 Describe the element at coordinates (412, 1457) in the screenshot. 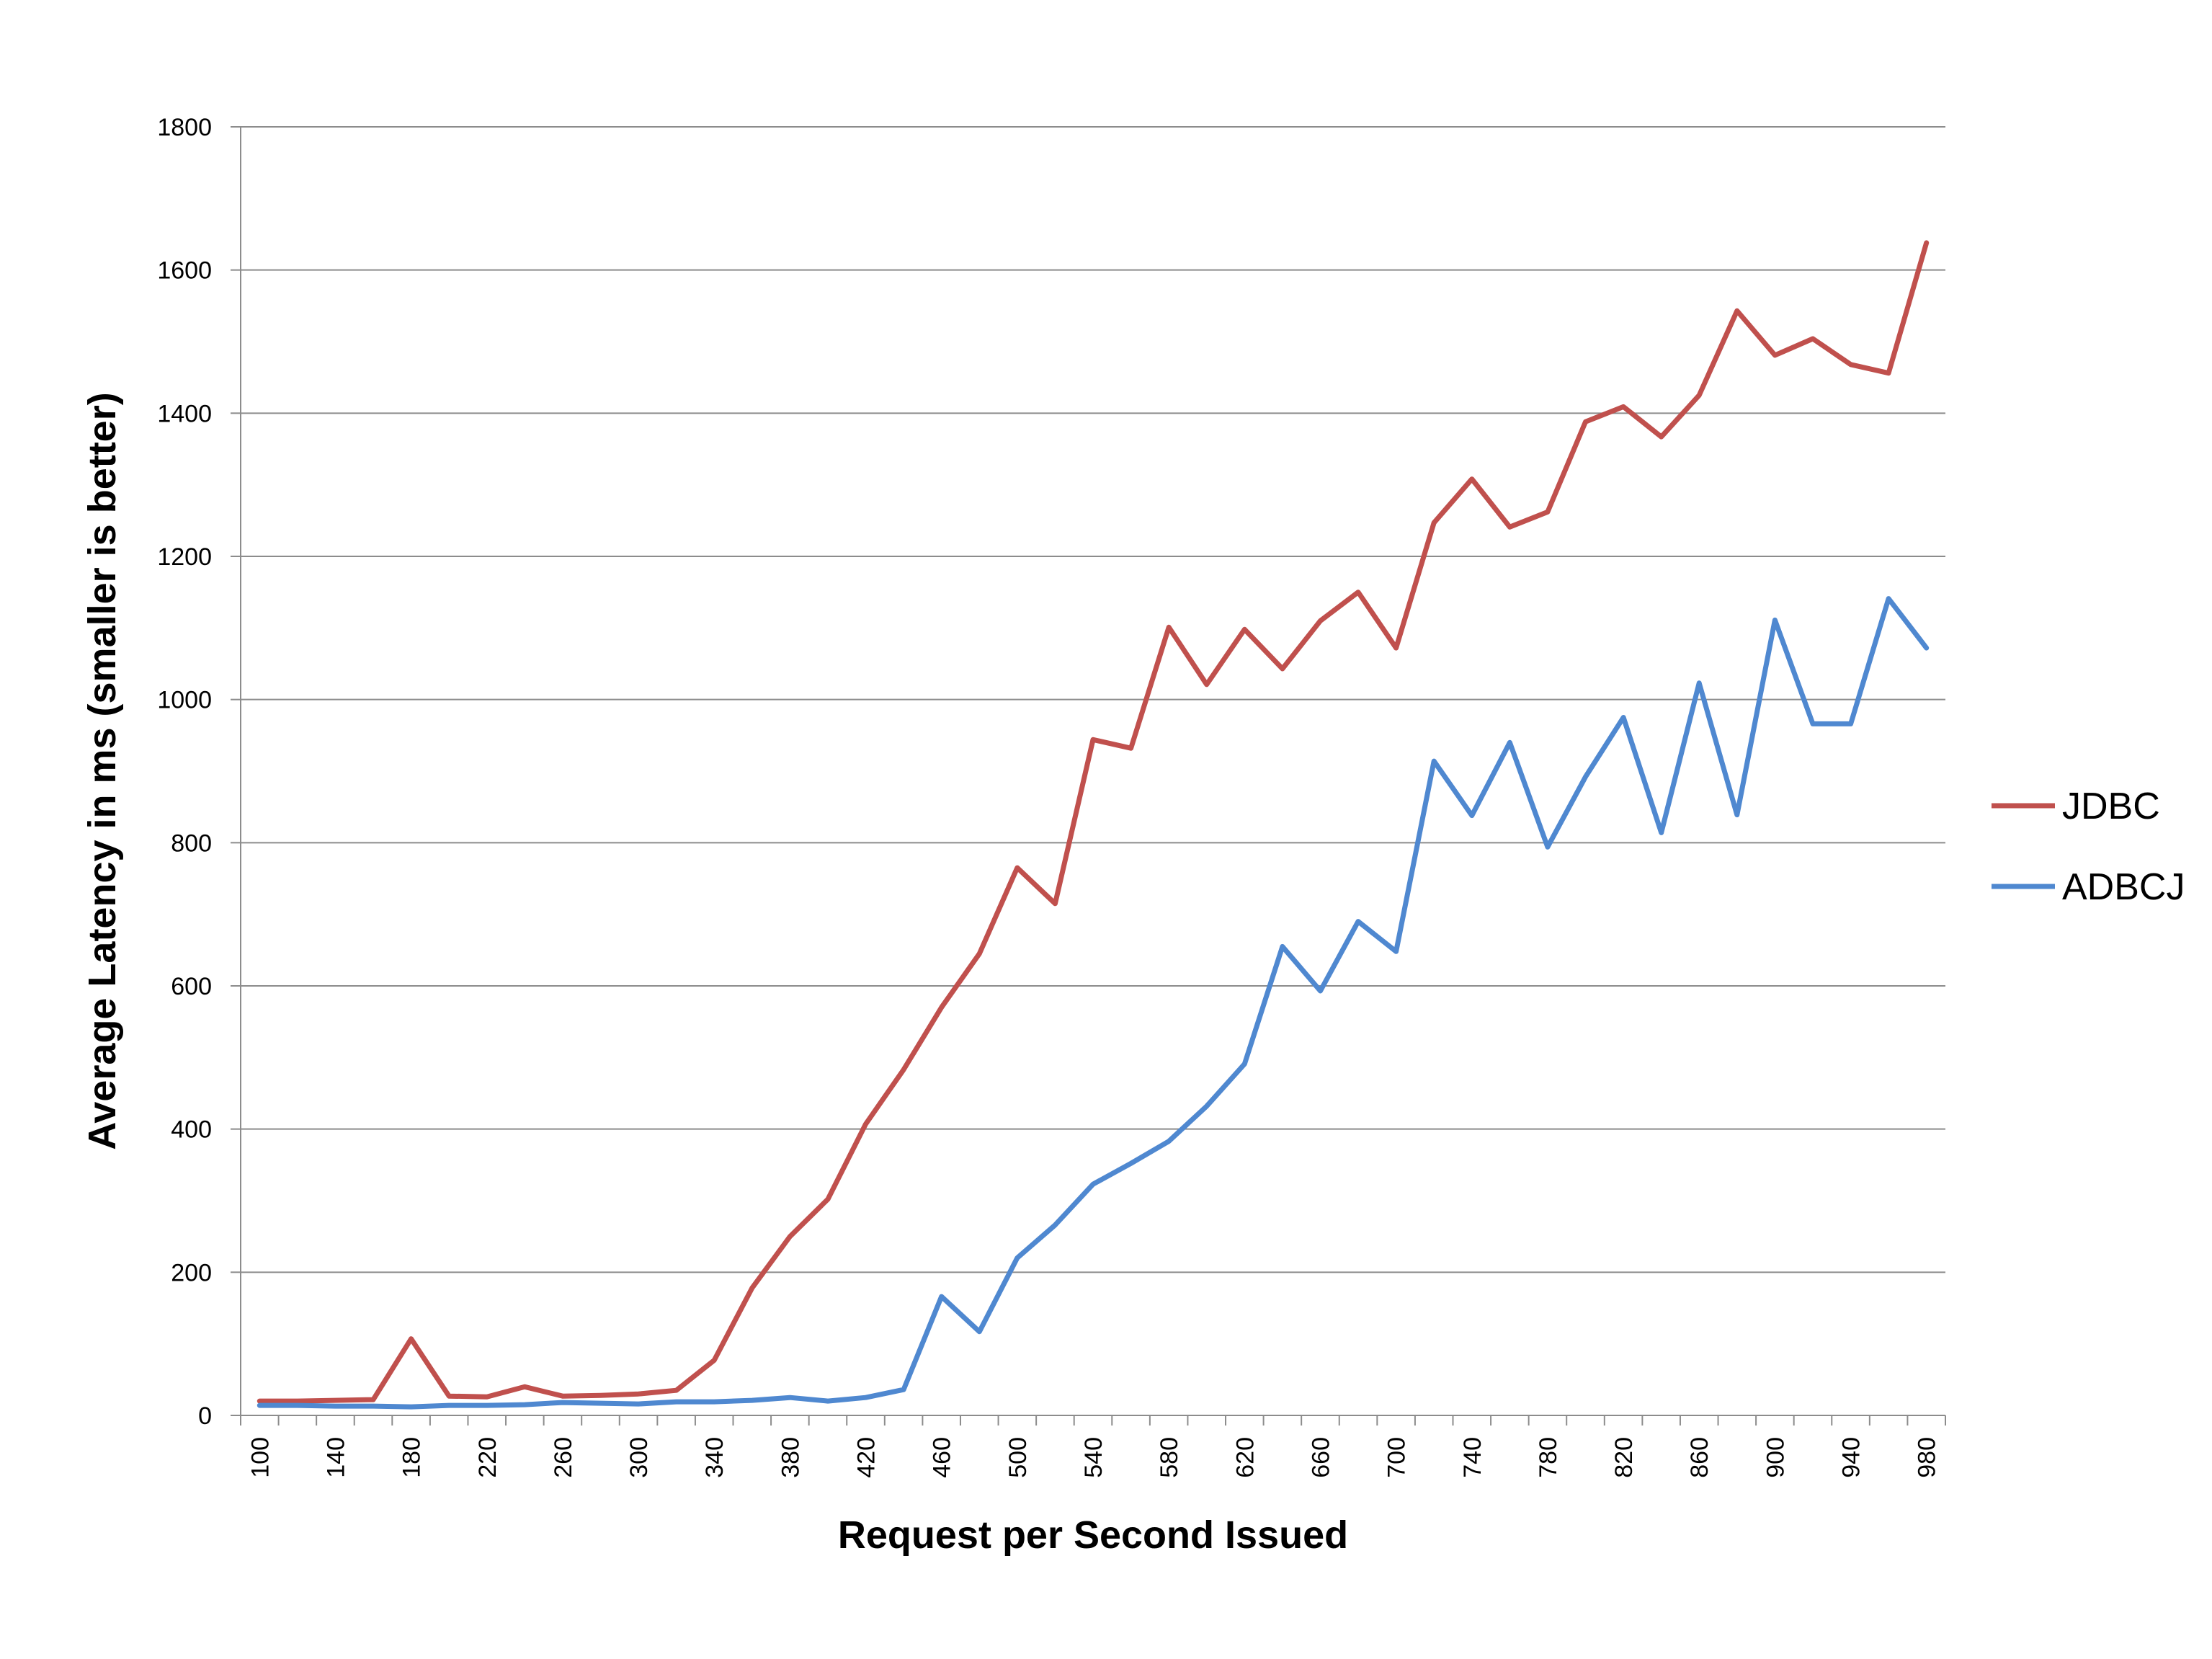

I see `x-tick-label-180: 180` at that location.